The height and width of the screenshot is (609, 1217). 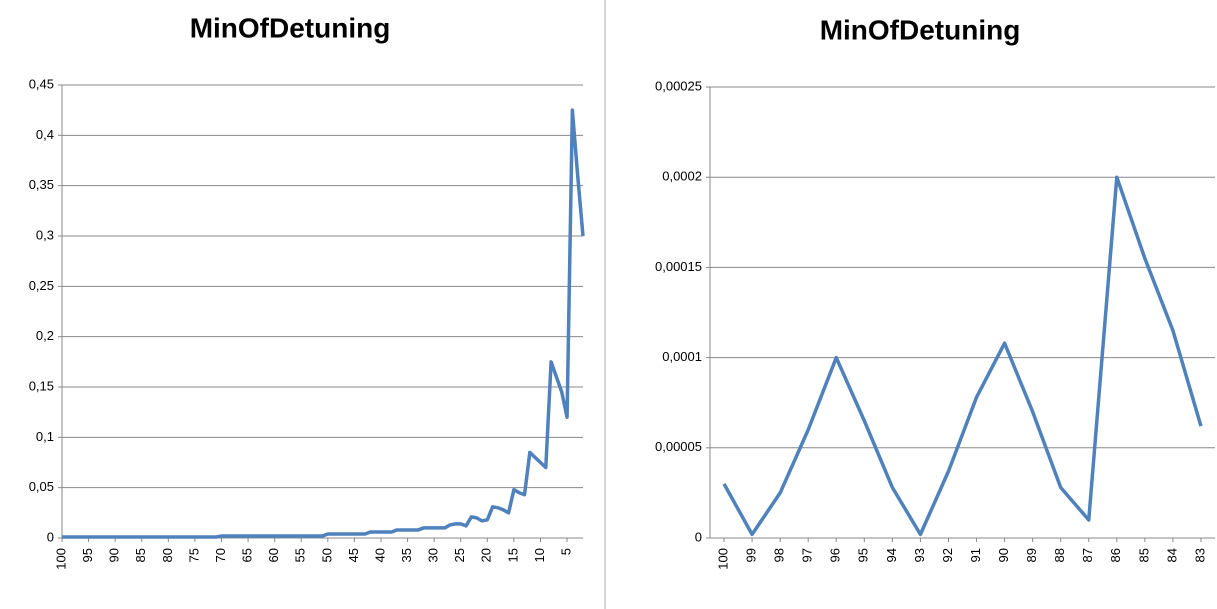 I want to click on y-tick-label: 0,15, so click(x=41, y=385).